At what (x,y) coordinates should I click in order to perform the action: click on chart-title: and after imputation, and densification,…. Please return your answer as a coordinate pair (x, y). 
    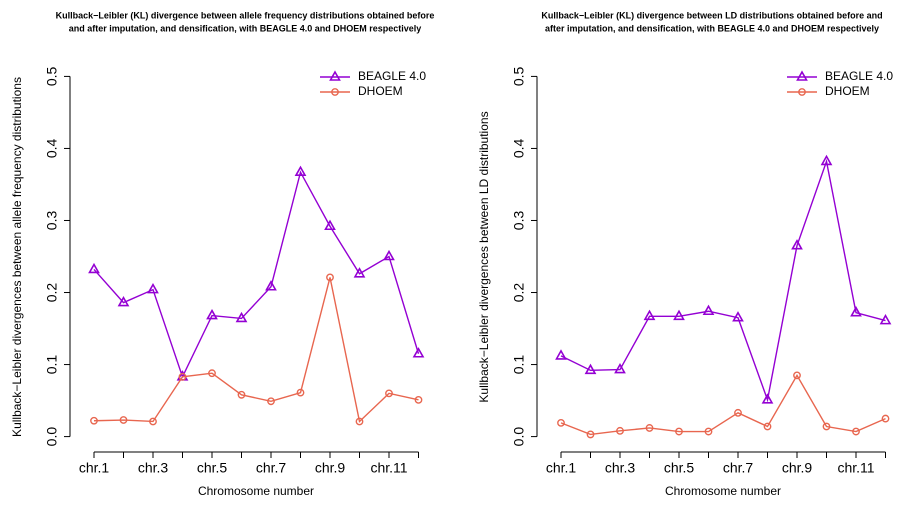
    Looking at the image, I should click on (245, 28).